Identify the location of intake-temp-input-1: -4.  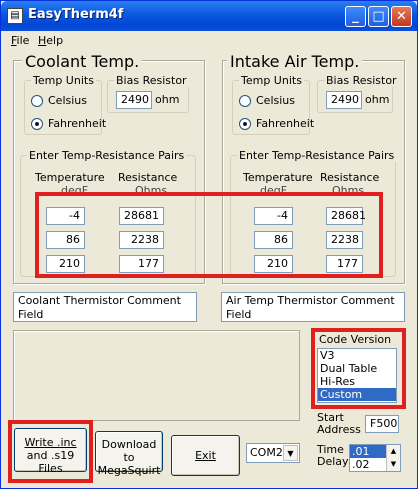
(273, 216).